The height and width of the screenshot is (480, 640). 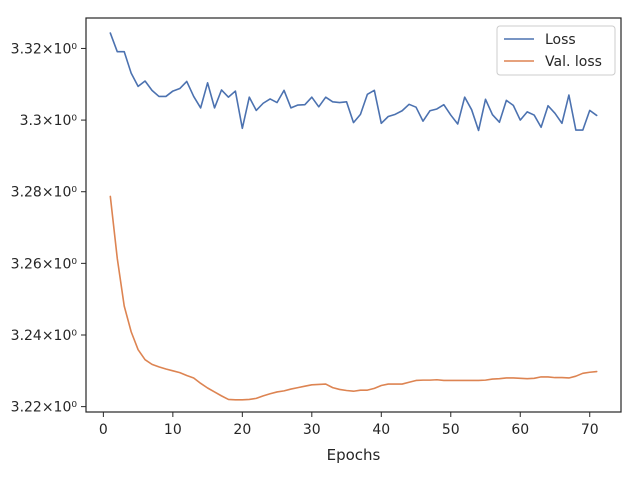 I want to click on legend-label-val-loss: Val. loss, so click(x=573, y=62).